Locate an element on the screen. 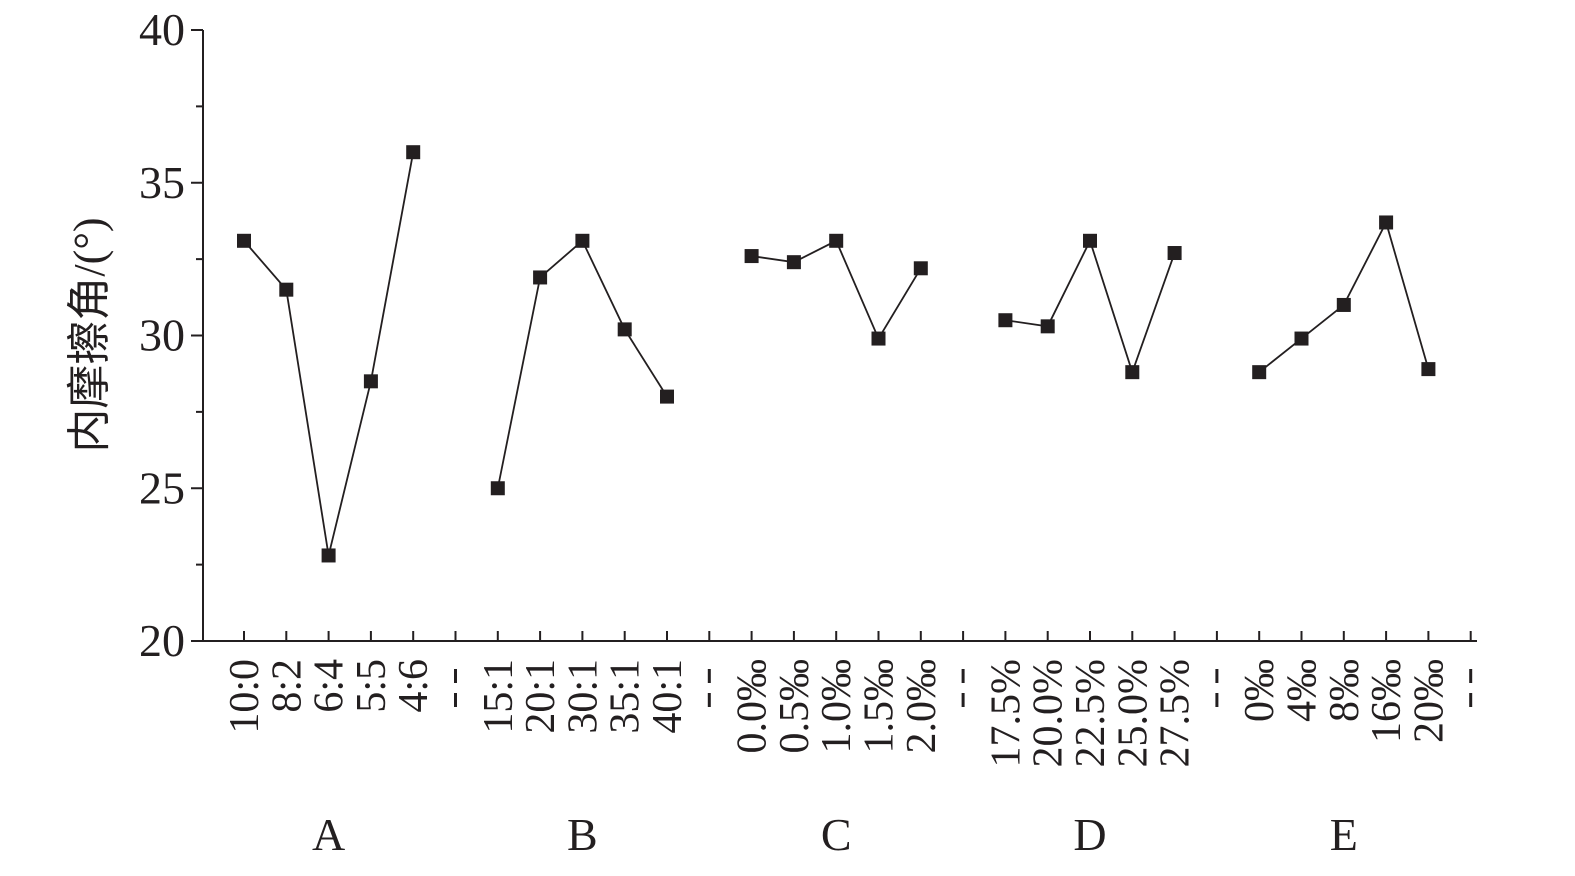 This screenshot has height=876, width=1575. y-axis-title: 内摩擦角/(°) is located at coordinates (89, 334).